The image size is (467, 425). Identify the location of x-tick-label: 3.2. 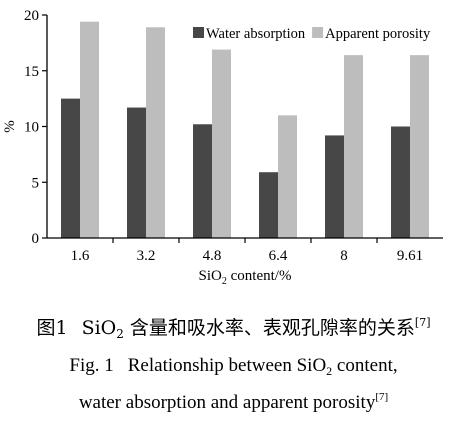
(146, 256).